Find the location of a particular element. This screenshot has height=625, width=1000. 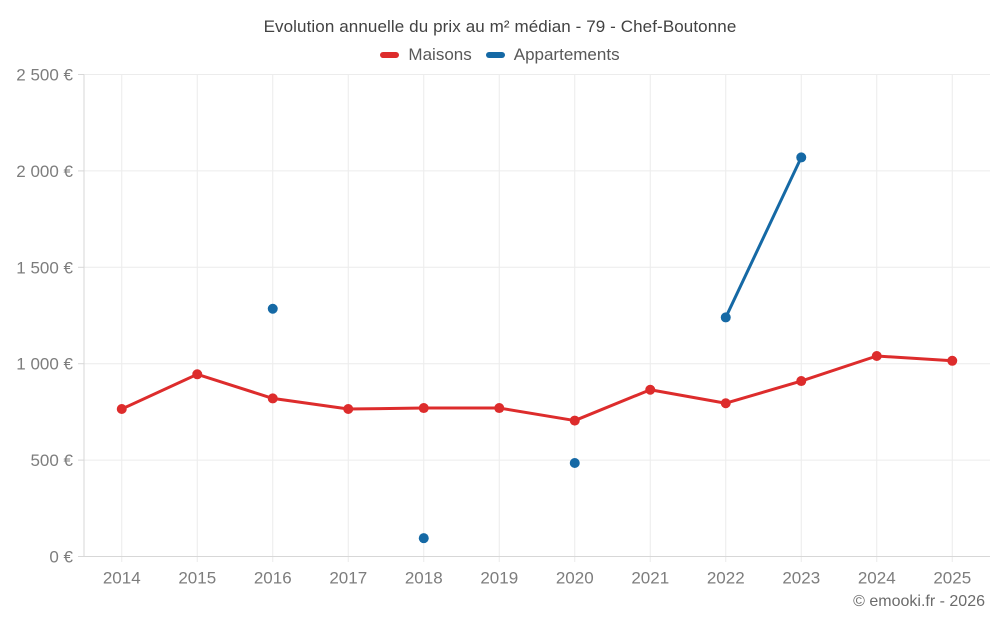

x-tick-label: 2025 is located at coordinates (952, 578).